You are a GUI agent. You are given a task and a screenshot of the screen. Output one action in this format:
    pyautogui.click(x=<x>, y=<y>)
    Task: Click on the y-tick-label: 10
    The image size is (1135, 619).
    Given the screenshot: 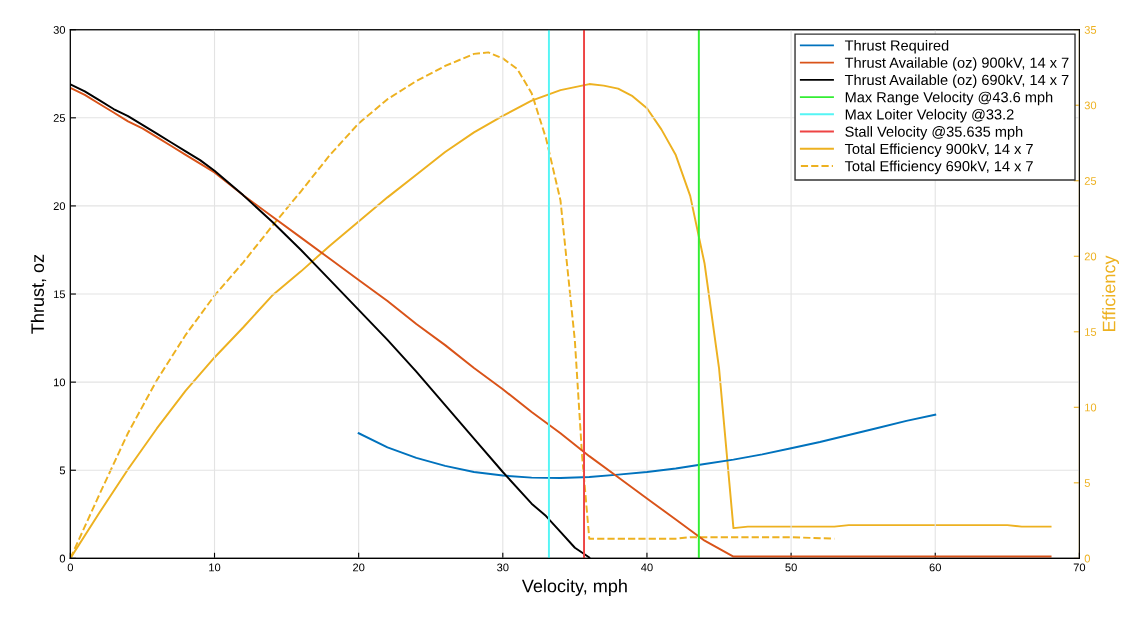 What is the action you would take?
    pyautogui.click(x=60, y=382)
    